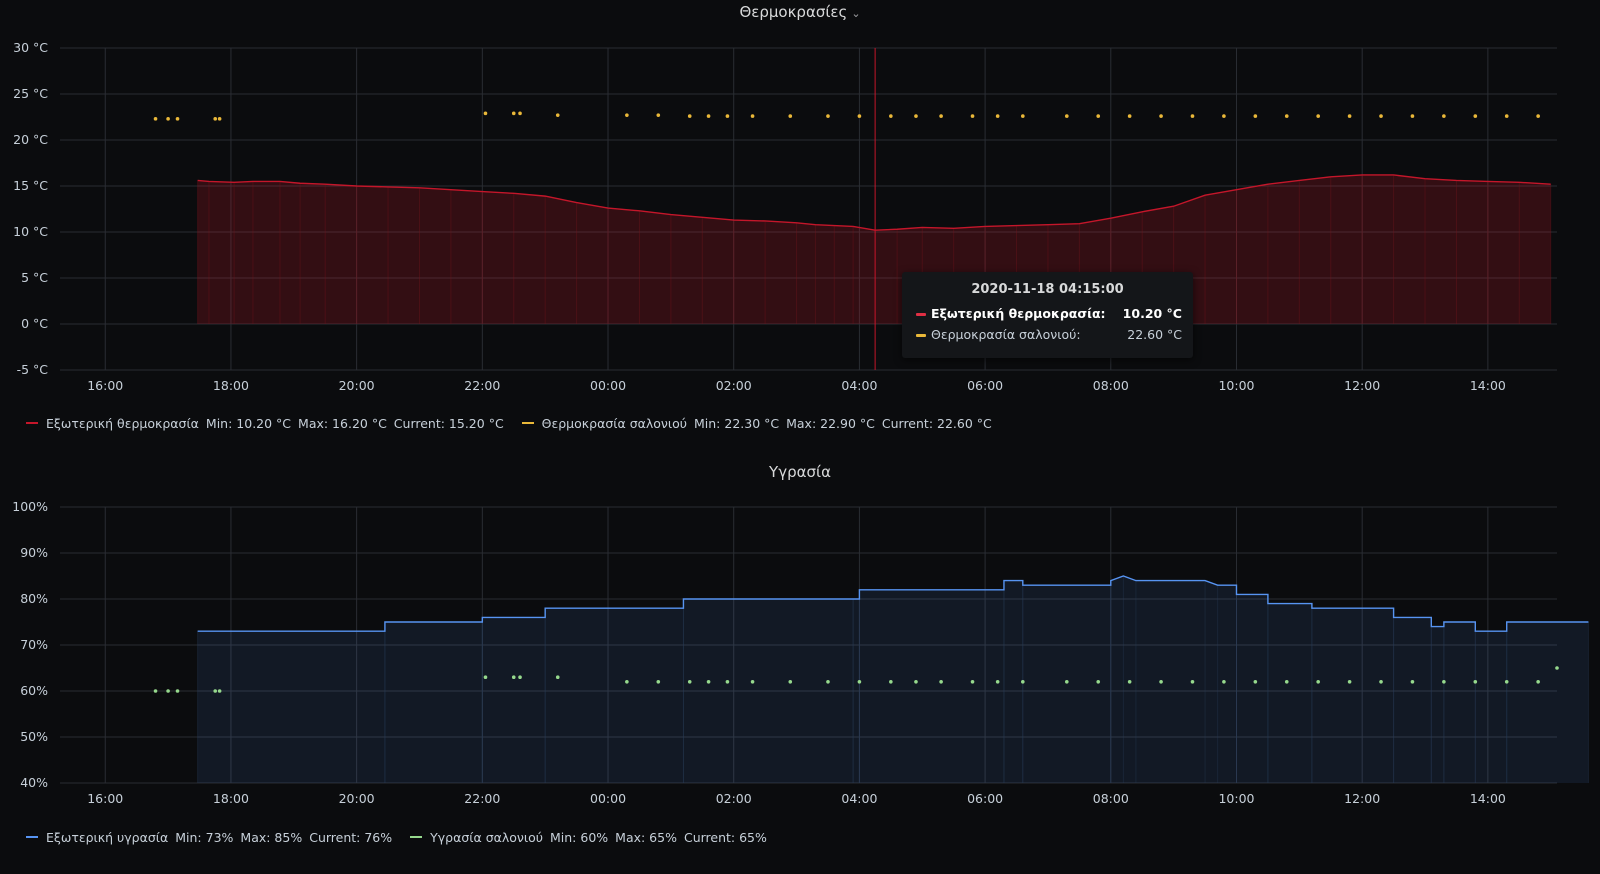 The height and width of the screenshot is (874, 1600). What do you see at coordinates (33, 369) in the screenshot?
I see `y-tick-label: -5 °C` at bounding box center [33, 369].